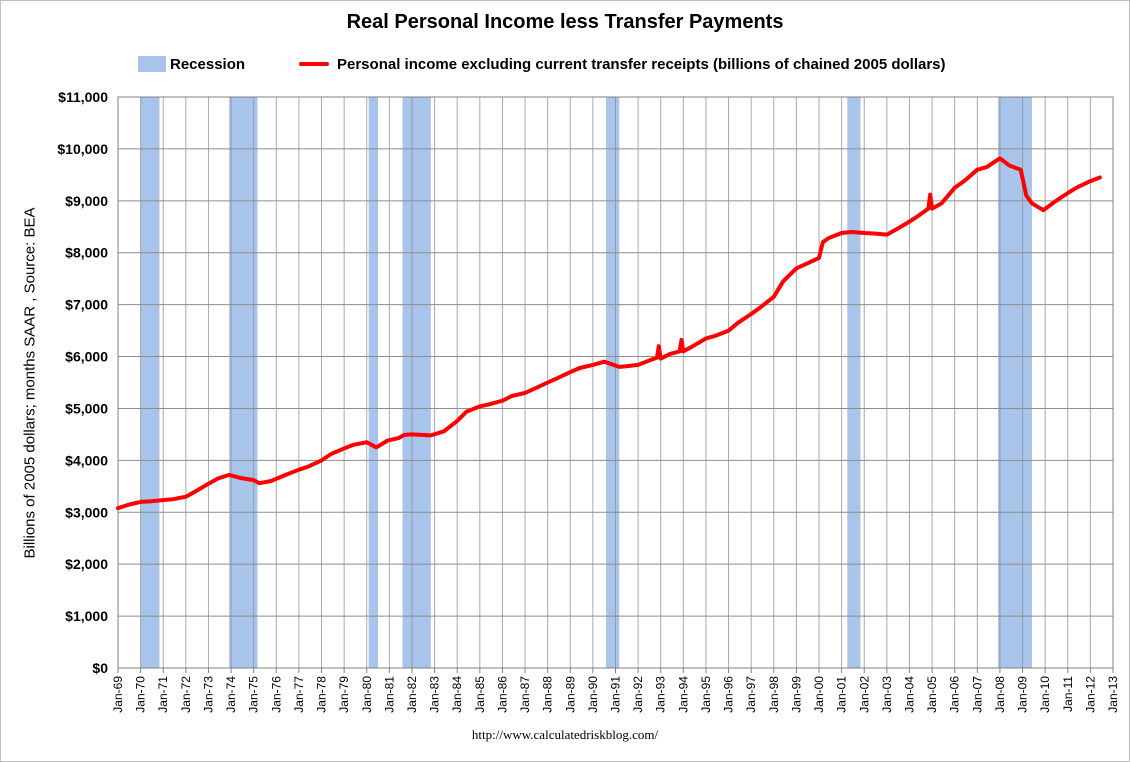 Image resolution: width=1130 pixels, height=762 pixels. Describe the element at coordinates (208, 64) in the screenshot. I see `legend-recession-label: Recession` at that location.